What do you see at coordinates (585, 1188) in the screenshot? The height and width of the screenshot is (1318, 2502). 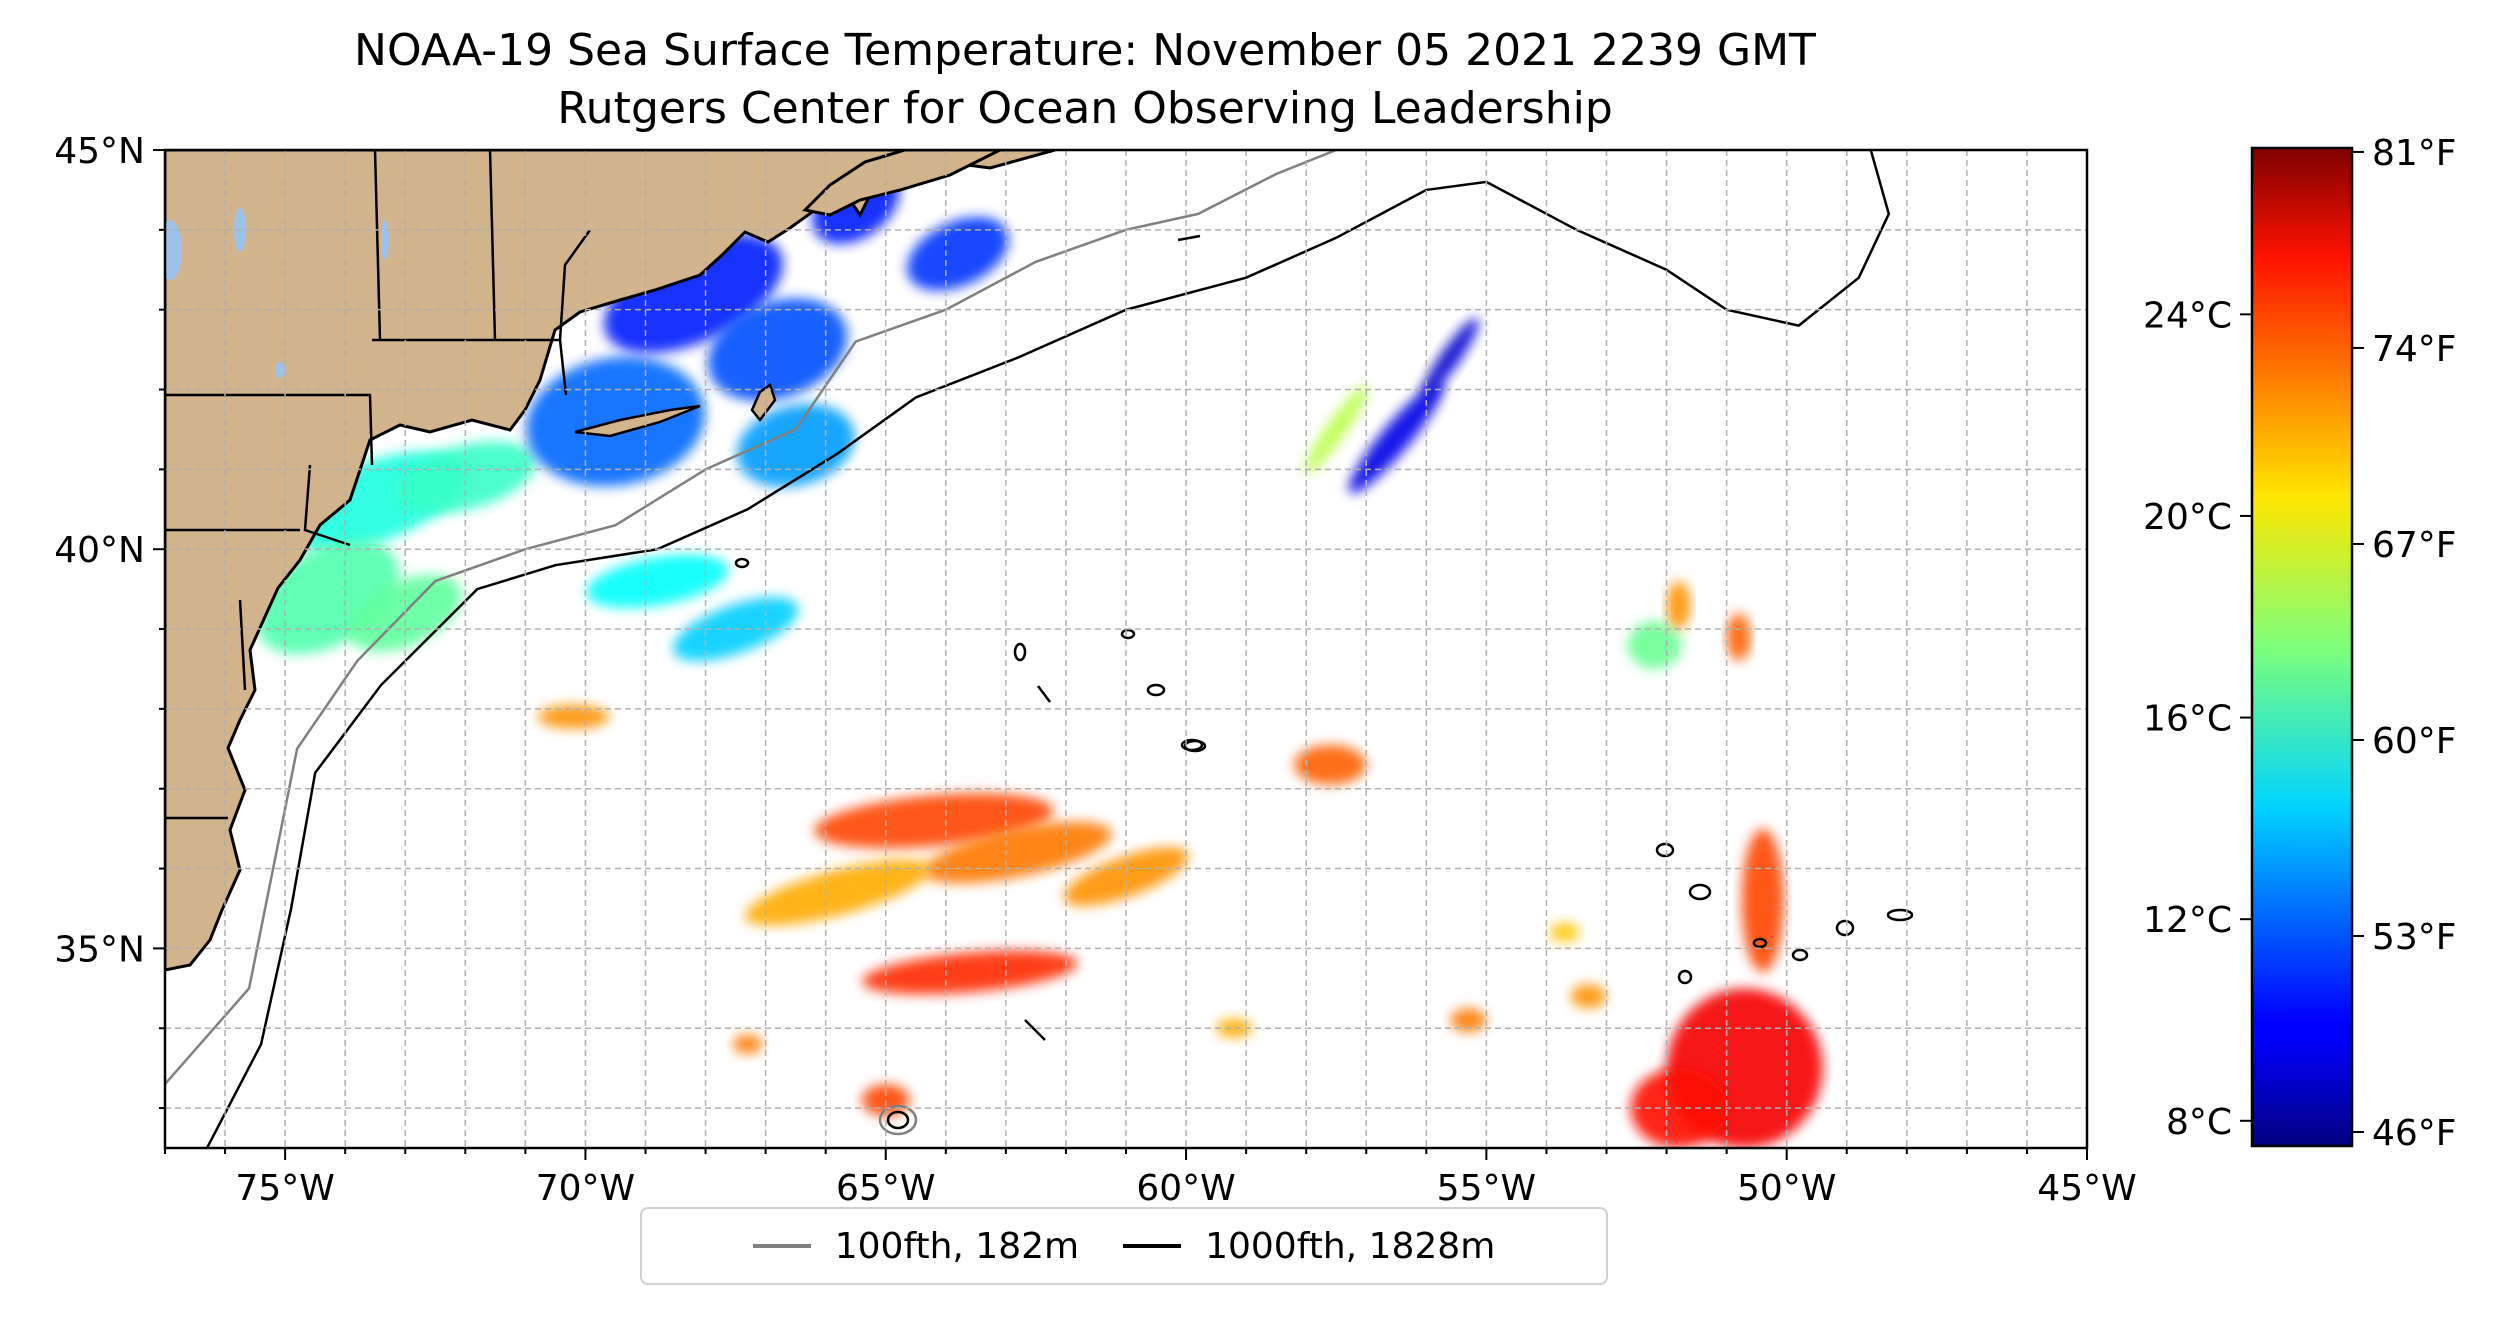 I see `lon-tick-label: 70°W` at bounding box center [585, 1188].